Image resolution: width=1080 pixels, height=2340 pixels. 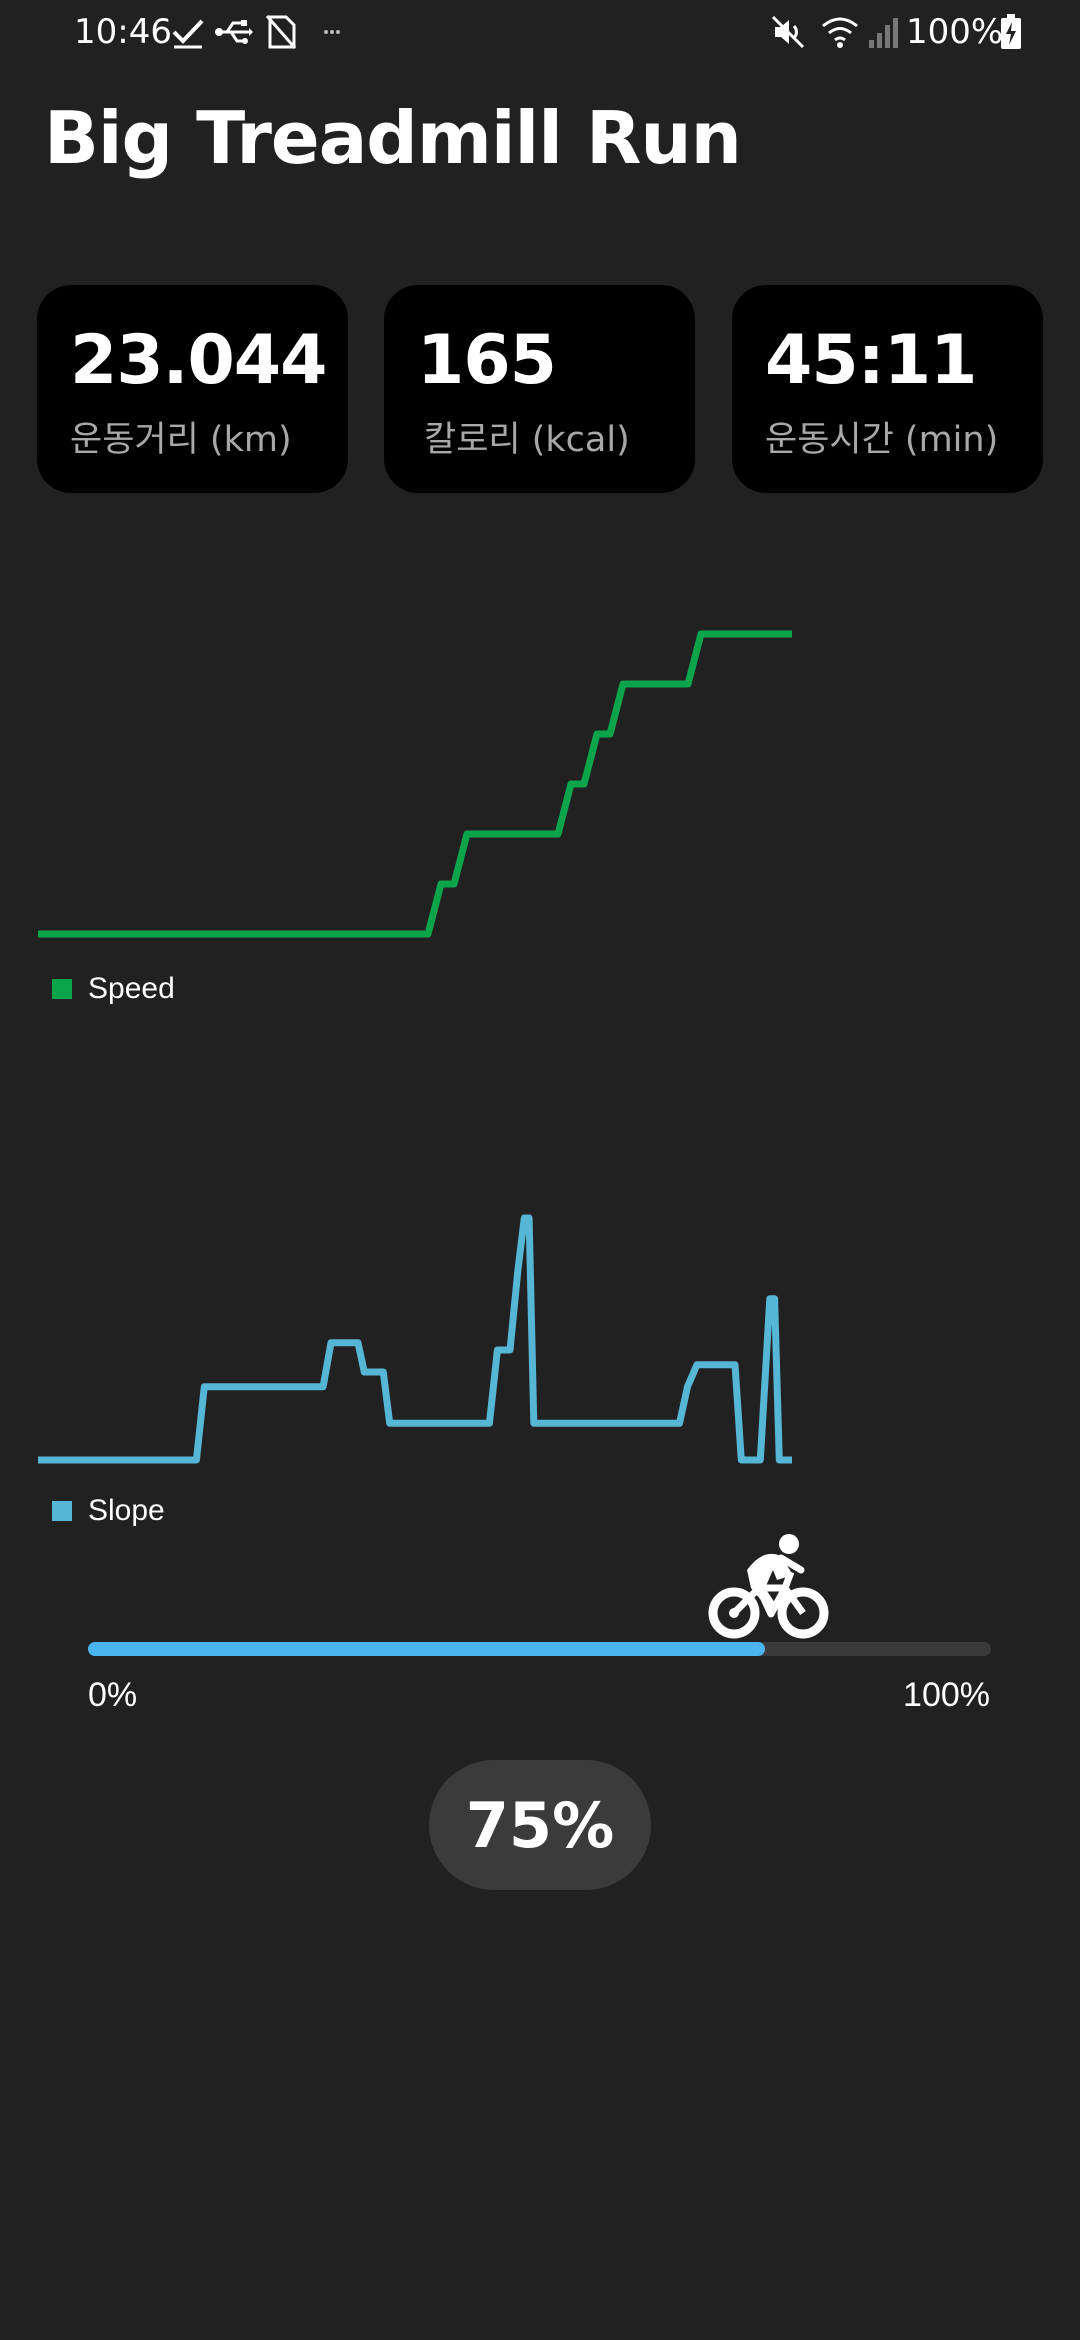 What do you see at coordinates (123, 32) in the screenshot?
I see `status-time: 10:46` at bounding box center [123, 32].